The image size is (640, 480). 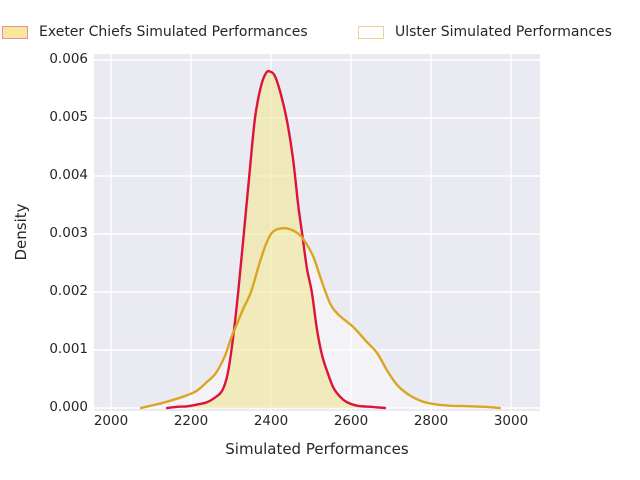 I want to click on legend-label-exeter: Exeter Chiefs Simulated Performances, so click(x=173, y=32).